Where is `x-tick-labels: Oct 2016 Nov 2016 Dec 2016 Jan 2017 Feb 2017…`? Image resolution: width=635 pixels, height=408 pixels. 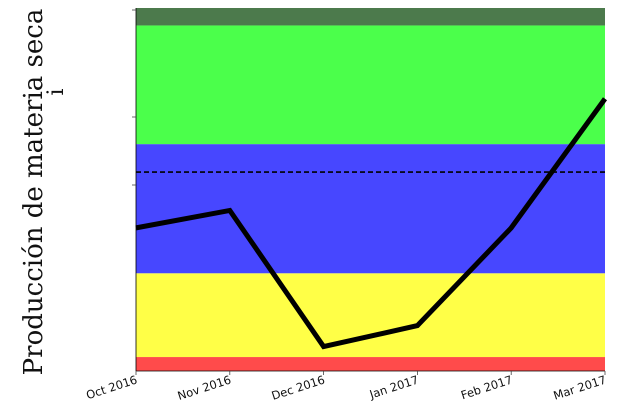 x-tick-labels: Oct 2016 Nov 2016 Dec 2016 Jan 2017 Feb 2017… is located at coordinates (346, 387).